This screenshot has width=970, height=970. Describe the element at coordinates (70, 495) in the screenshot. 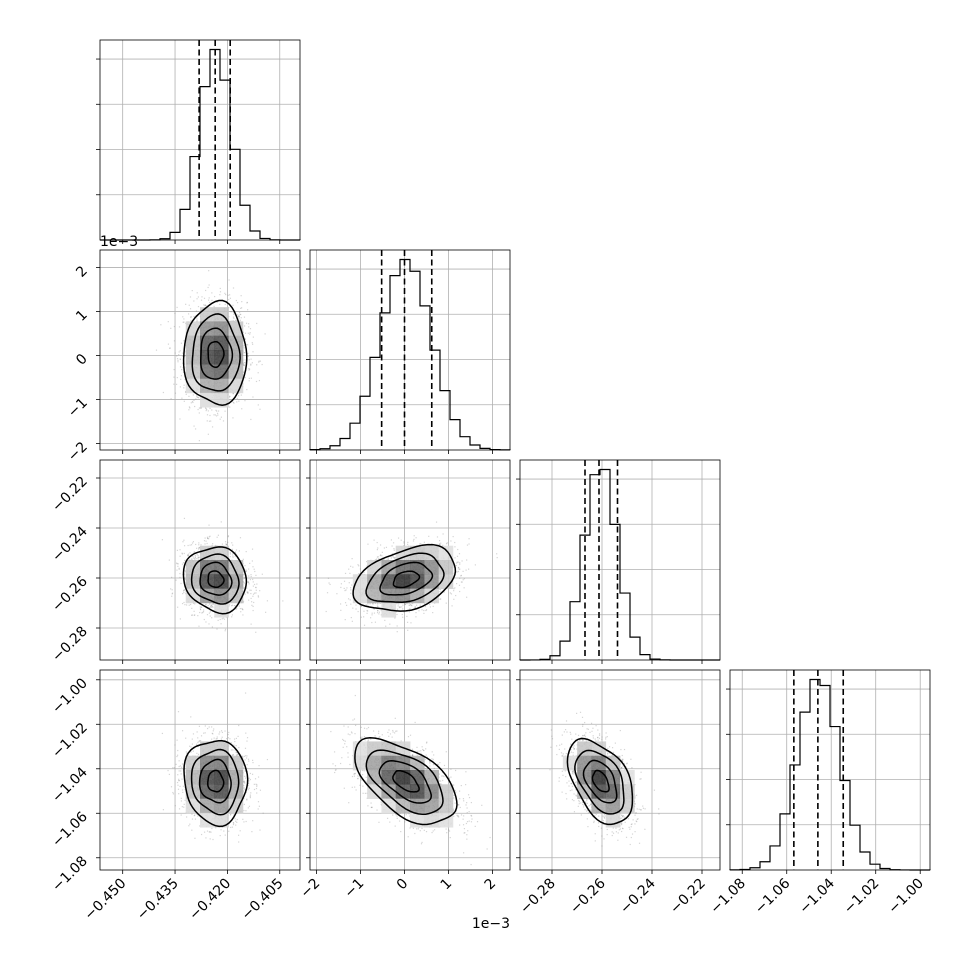

I see `y-tick-label: −0.22` at that location.